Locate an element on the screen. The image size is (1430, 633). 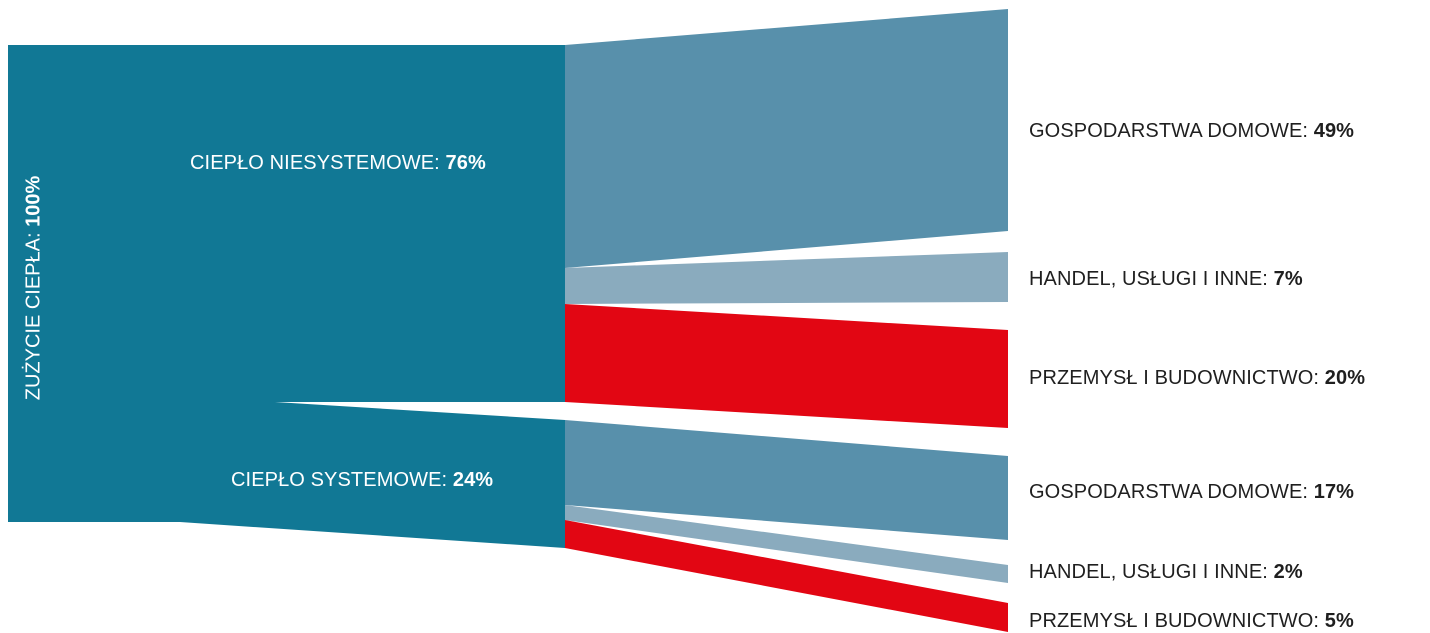
flow-systemowe-gospodarstwa is located at coordinates (786, 480).